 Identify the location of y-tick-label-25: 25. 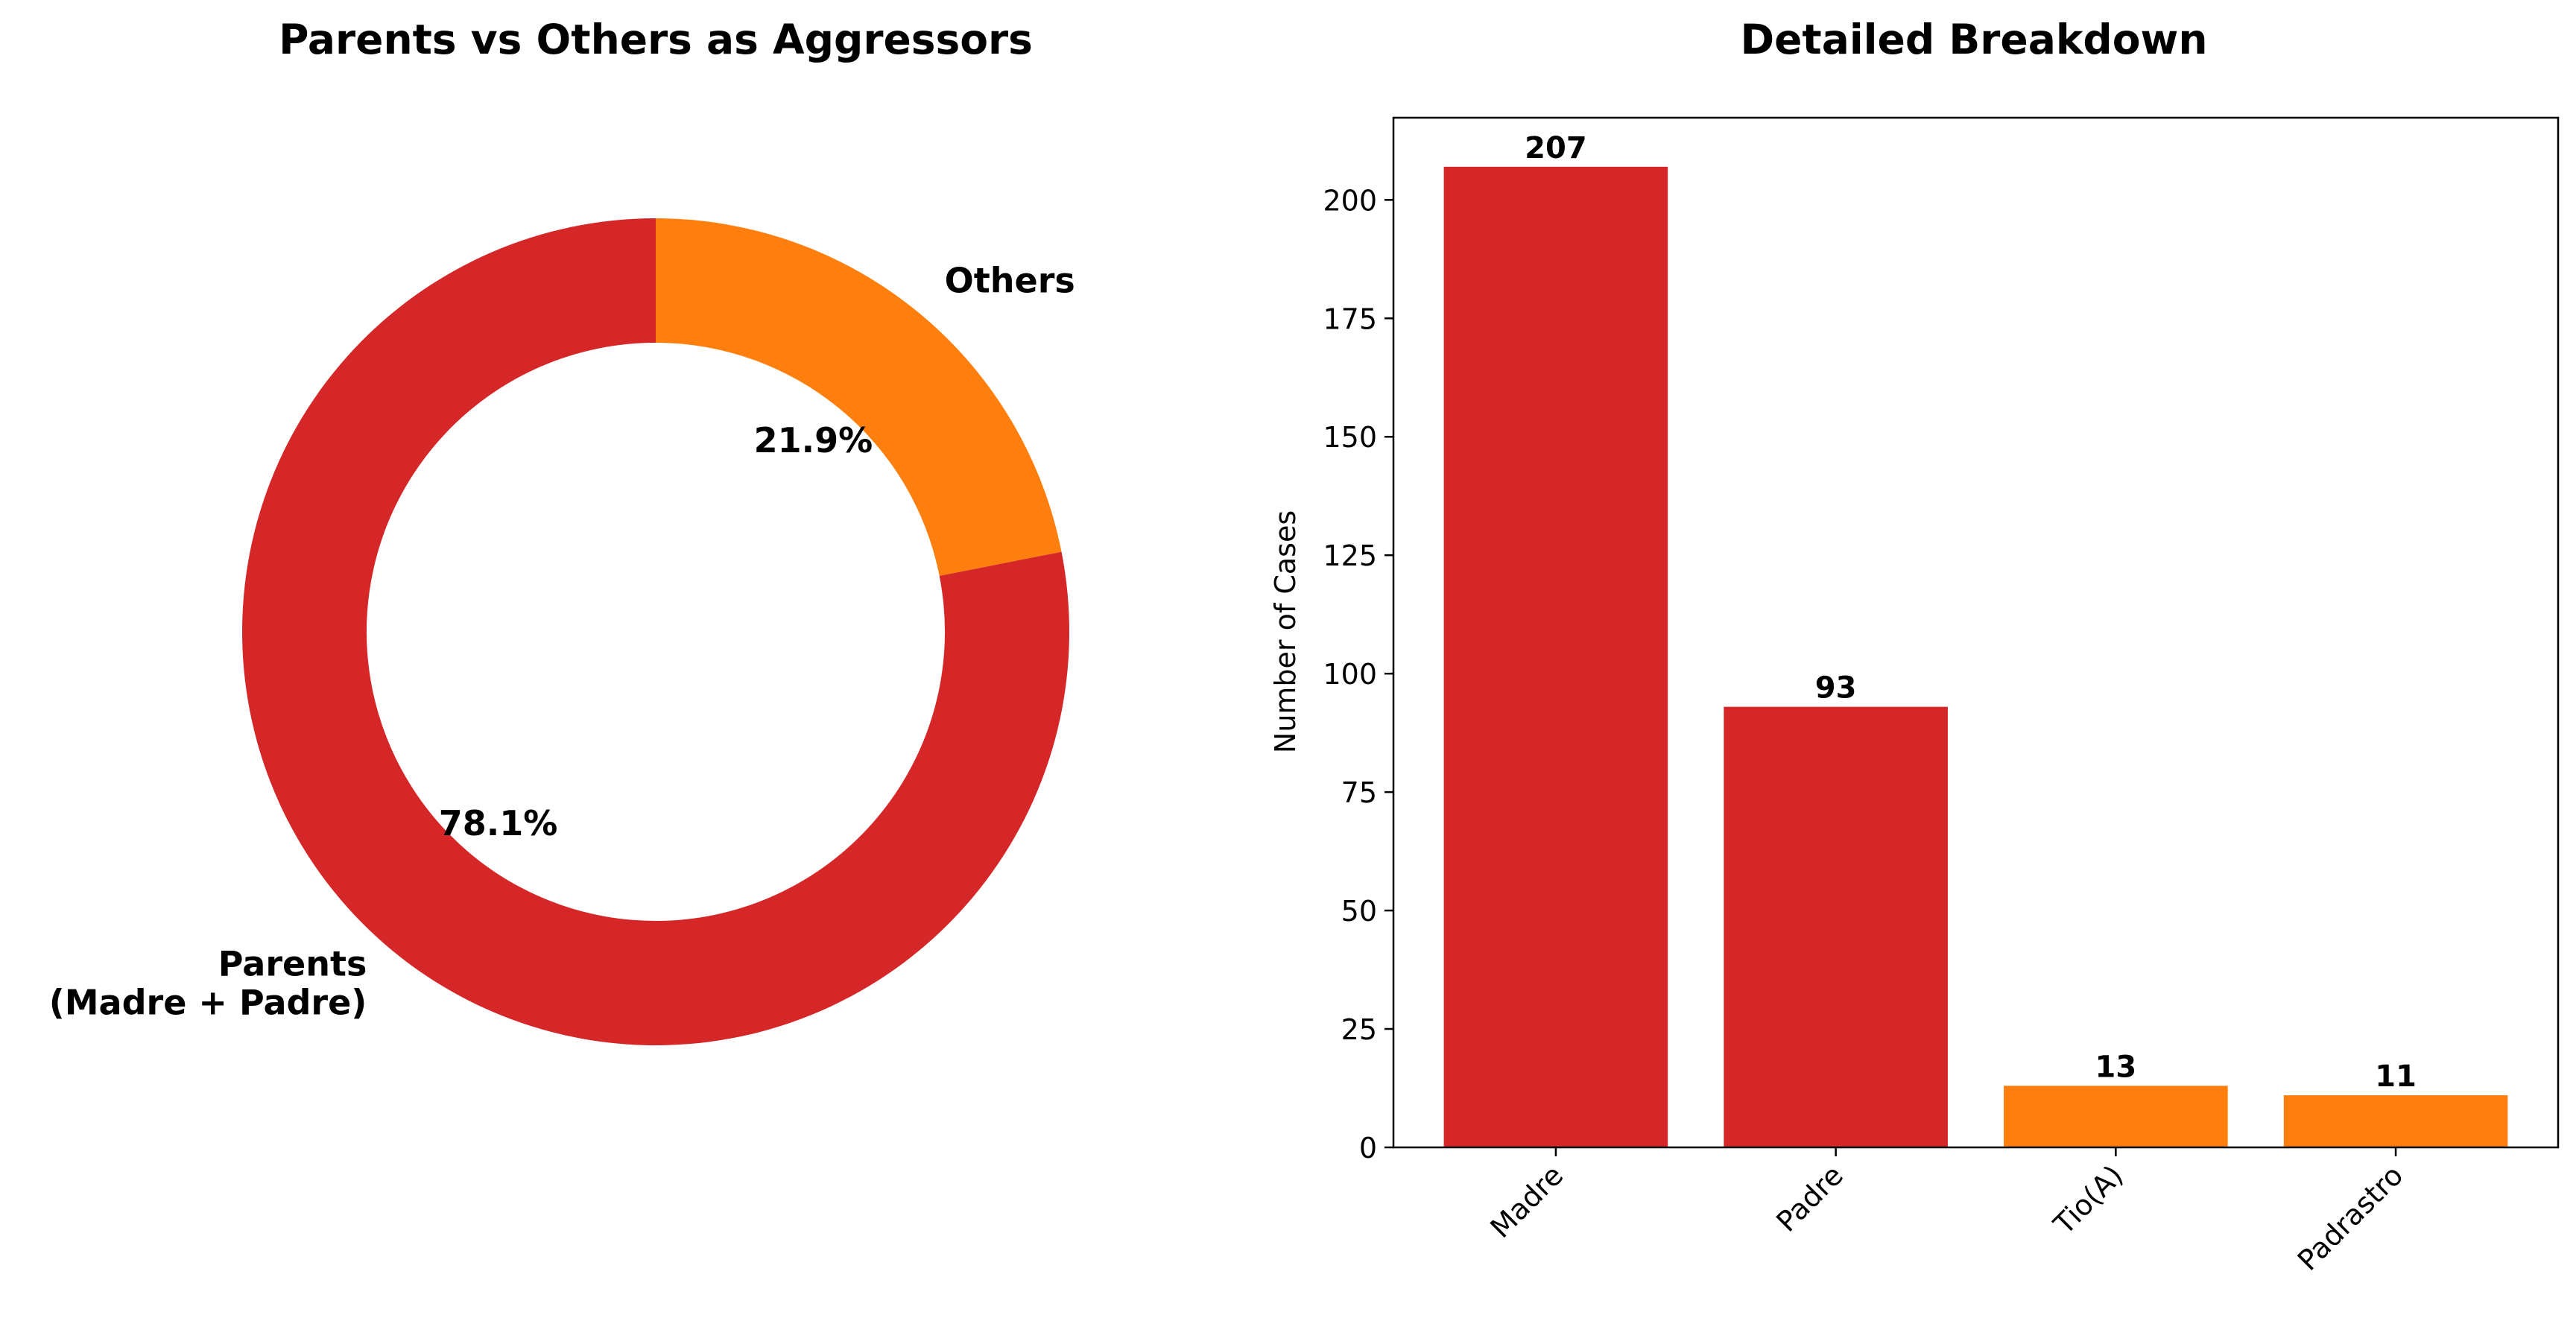
(1359, 1029).